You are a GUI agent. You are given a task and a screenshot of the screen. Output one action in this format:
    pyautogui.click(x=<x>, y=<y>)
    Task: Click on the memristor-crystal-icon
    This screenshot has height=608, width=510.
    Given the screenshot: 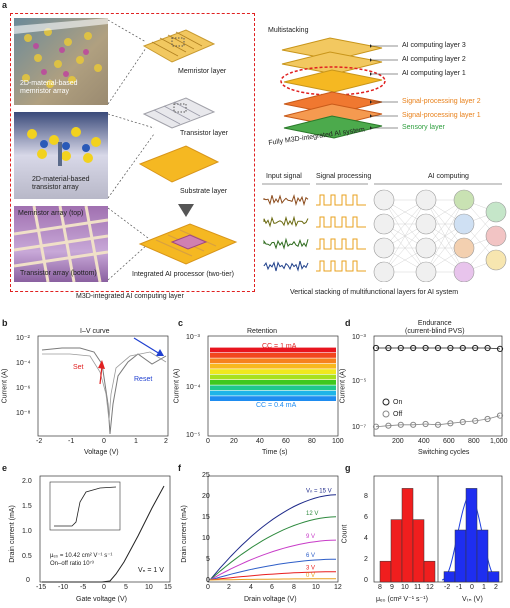 What is the action you would take?
    pyautogui.click(x=61, y=53)
    